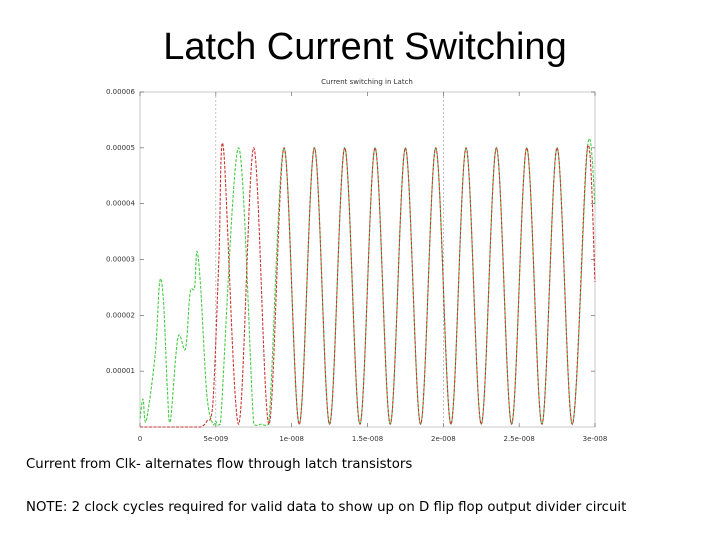  What do you see at coordinates (443, 439) in the screenshot?
I see `x-tick-label: 2e-008` at bounding box center [443, 439].